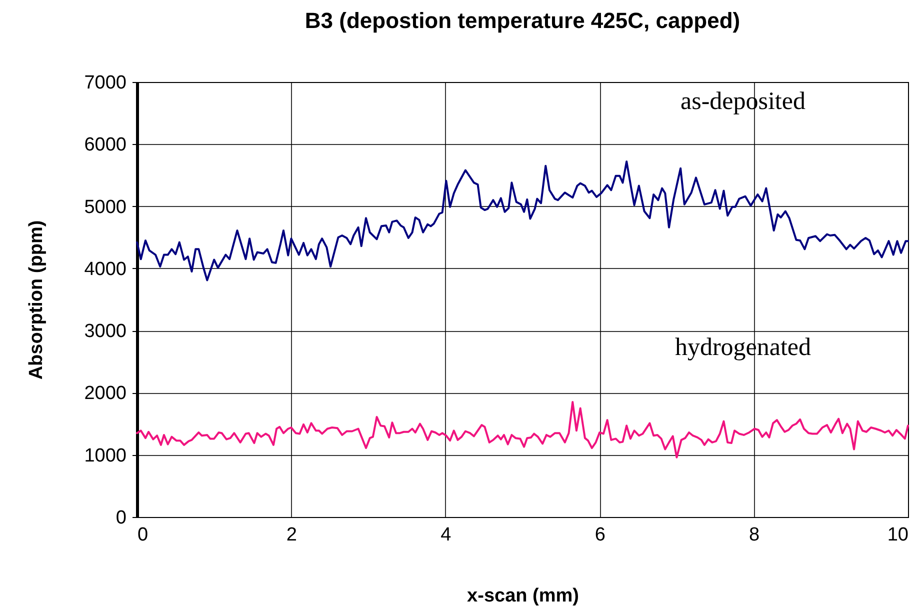 This screenshot has height=614, width=922. I want to click on x-axis-title: x-scan (mm), so click(523, 596).